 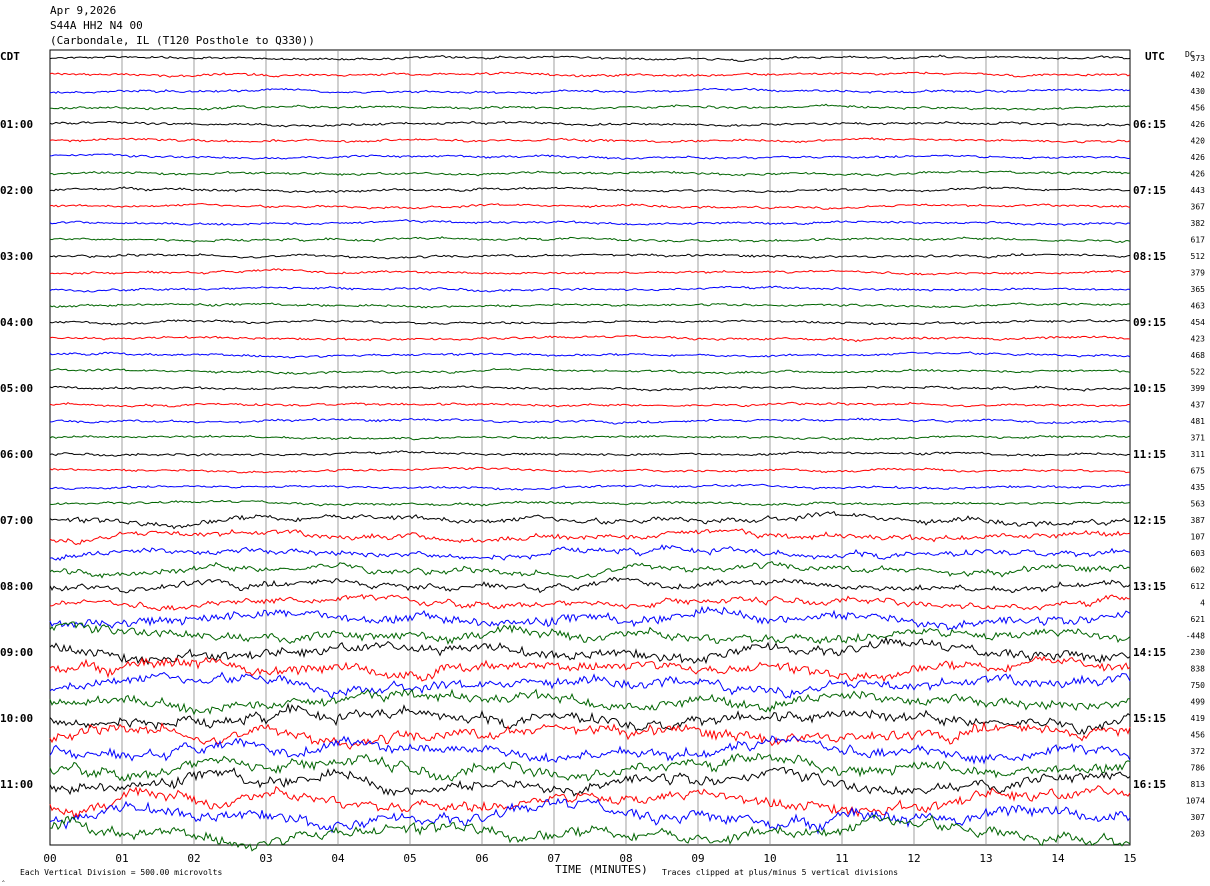 What do you see at coordinates (1198, 306) in the screenshot?
I see `dc-offset-label: 463` at bounding box center [1198, 306].